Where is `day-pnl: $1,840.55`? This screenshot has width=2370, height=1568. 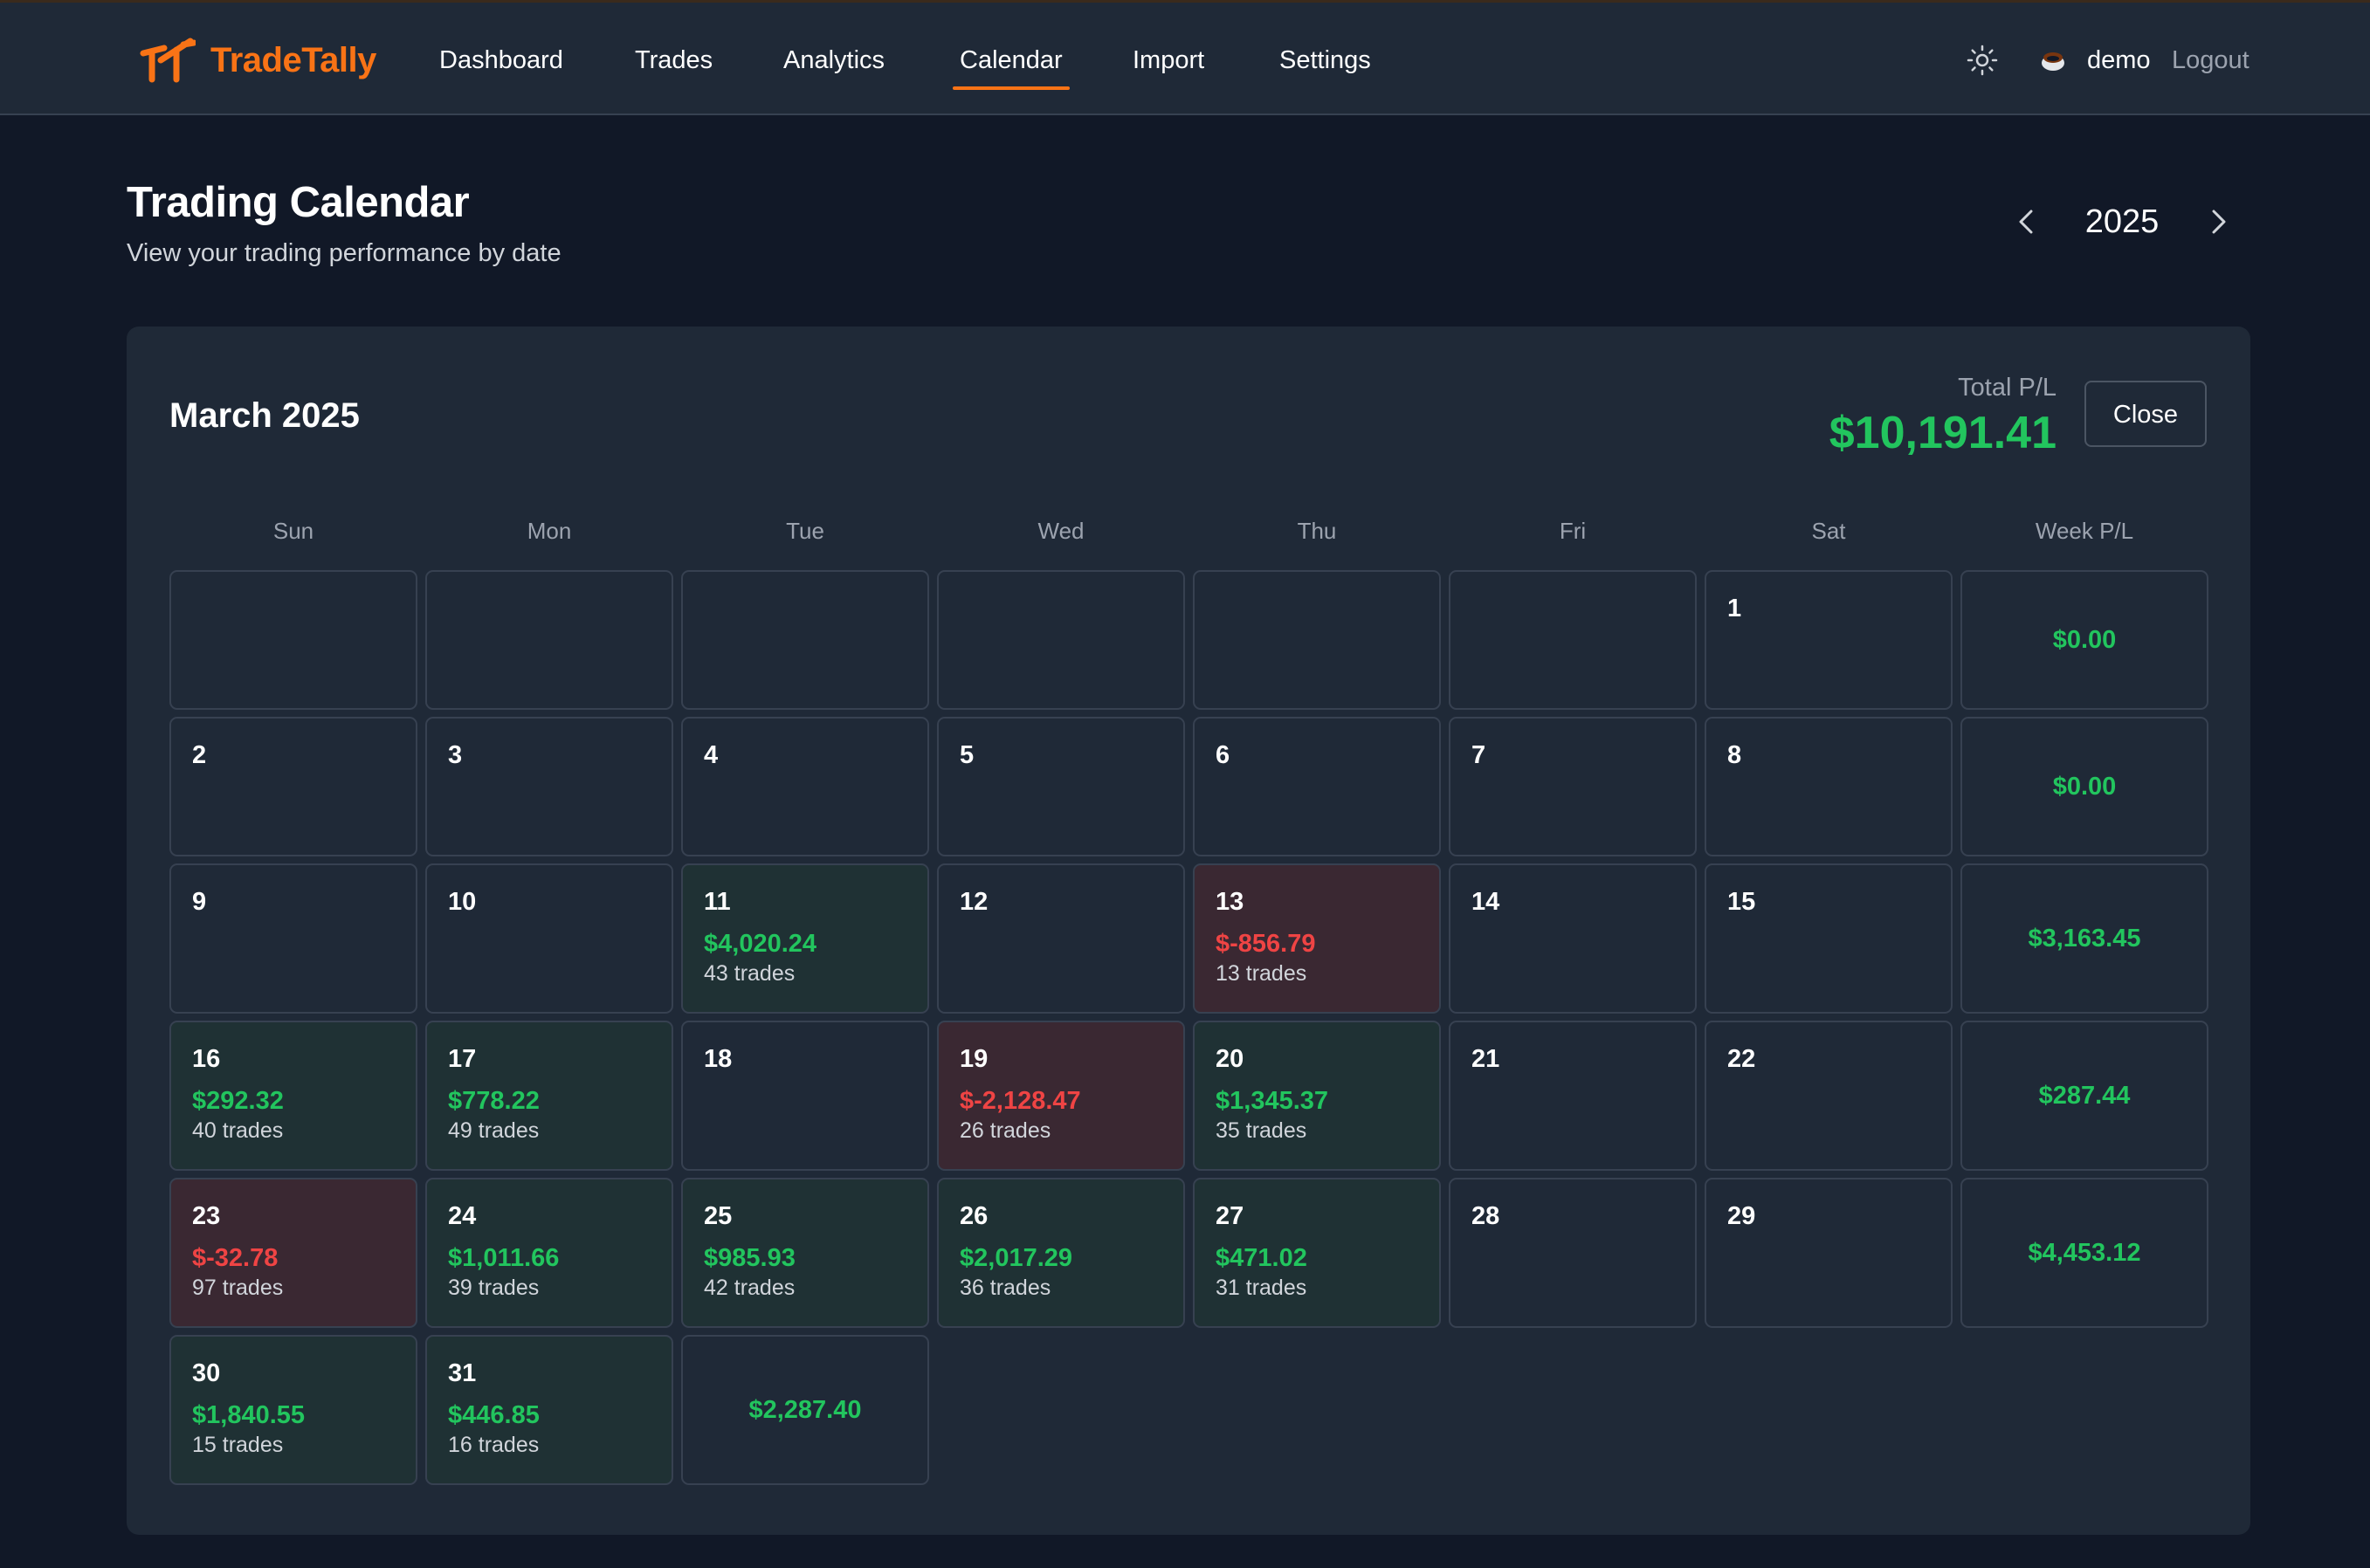
day-pnl: $1,840.55 is located at coordinates (249, 1415).